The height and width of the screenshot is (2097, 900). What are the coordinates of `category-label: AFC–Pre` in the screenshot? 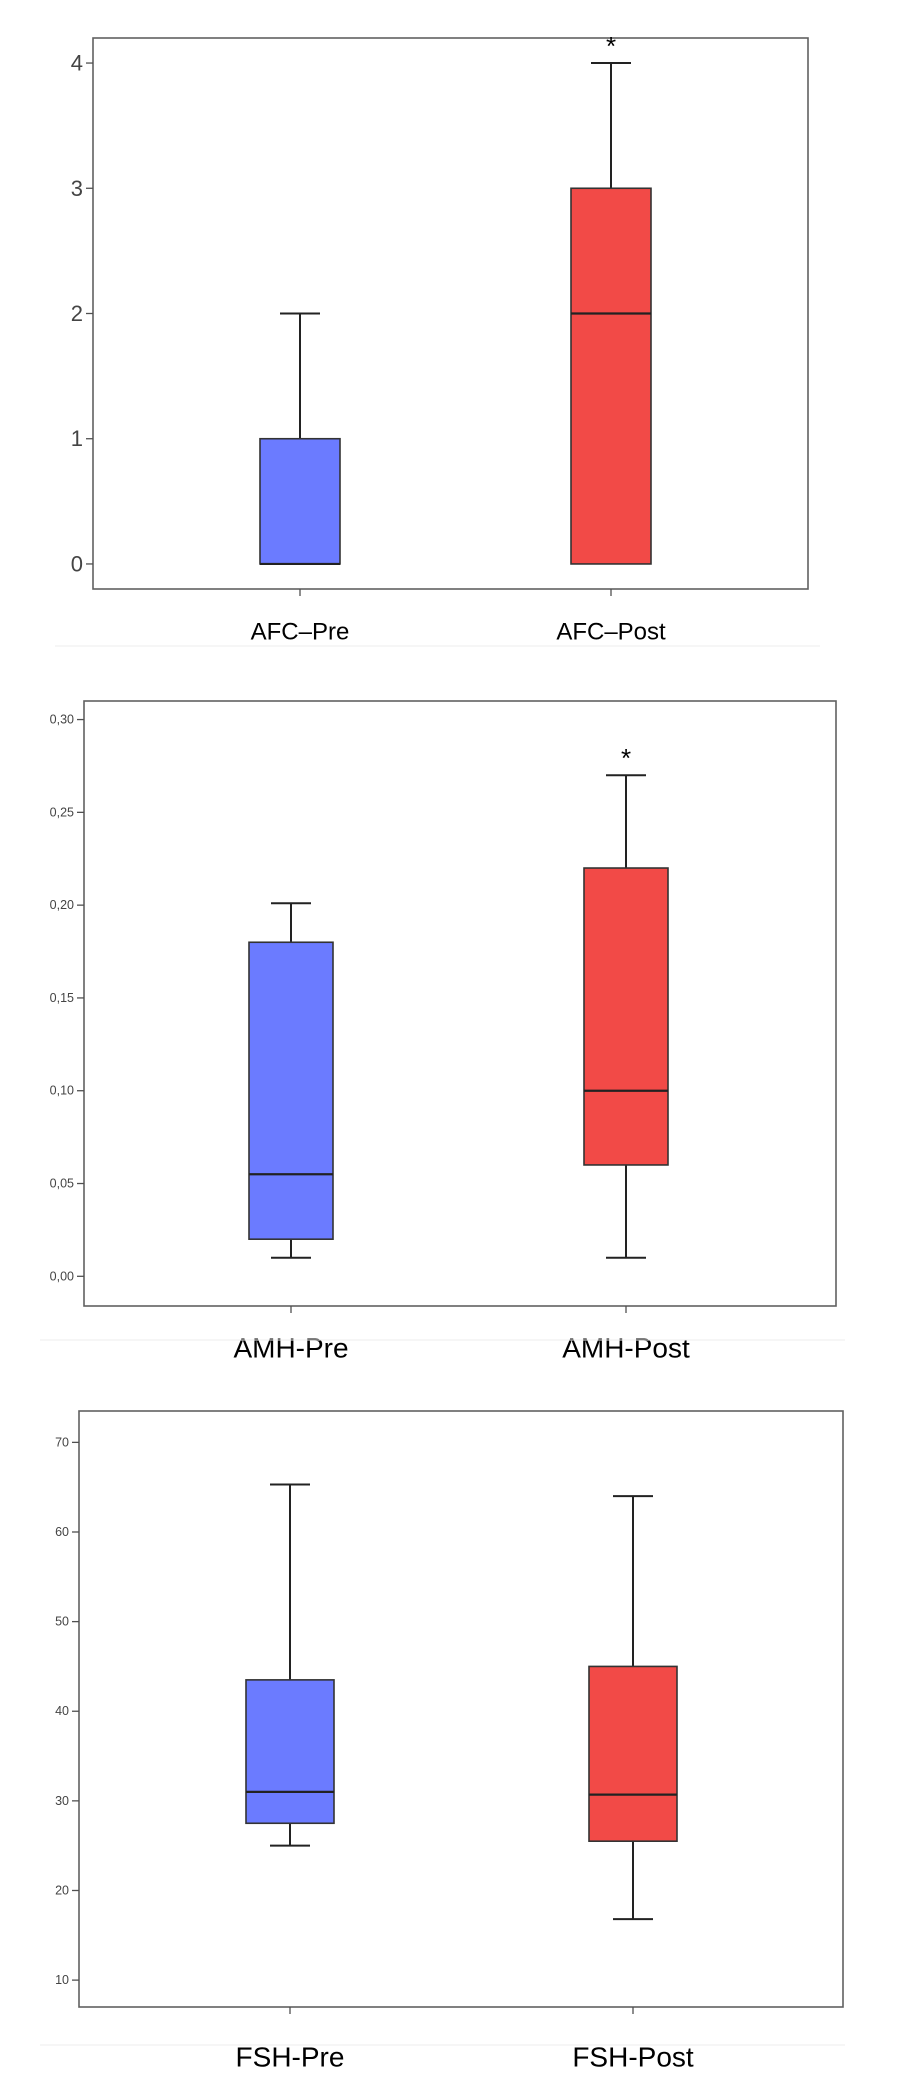 It's located at (300, 632).